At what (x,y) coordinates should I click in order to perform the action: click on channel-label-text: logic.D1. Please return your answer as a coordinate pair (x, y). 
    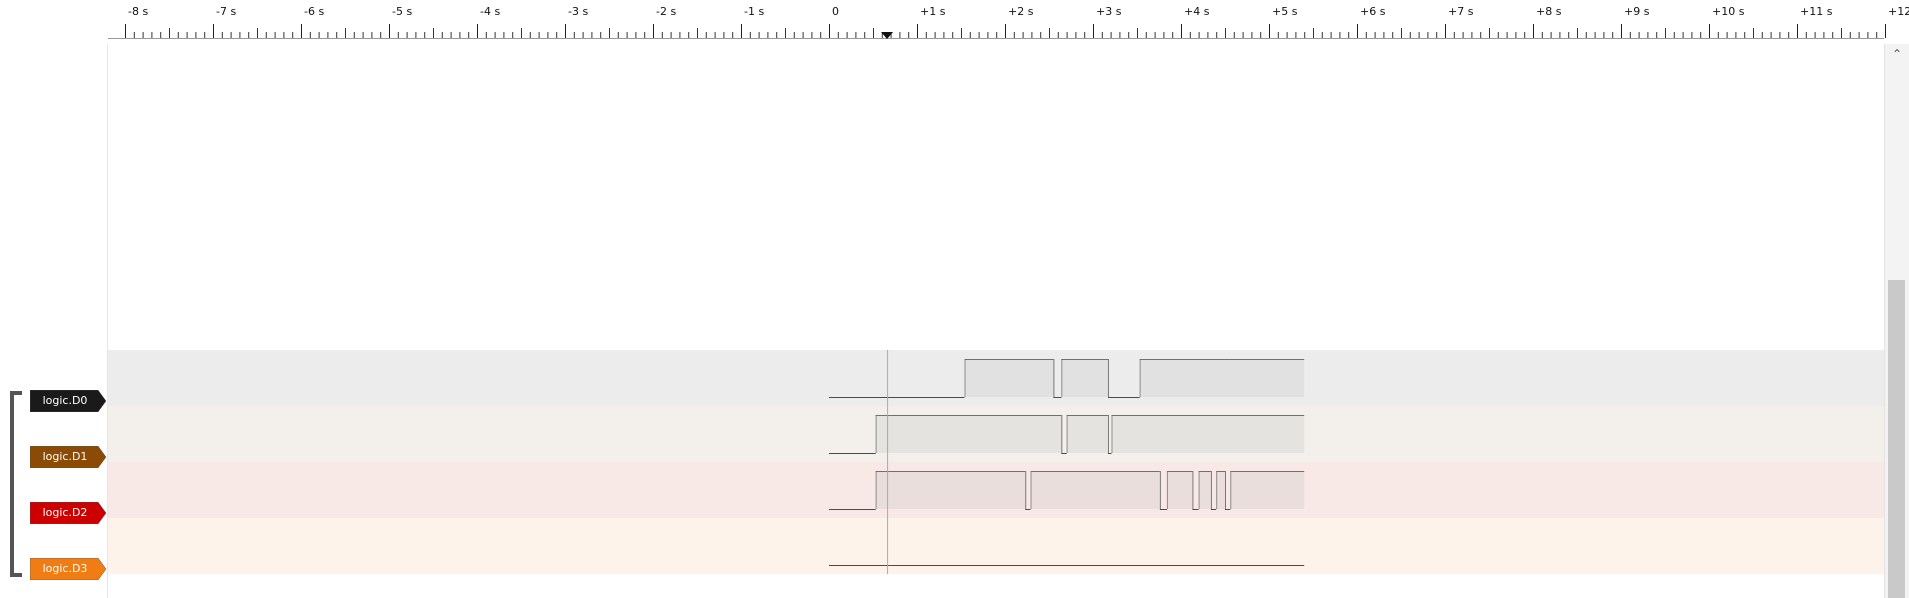
    Looking at the image, I should click on (65, 456).